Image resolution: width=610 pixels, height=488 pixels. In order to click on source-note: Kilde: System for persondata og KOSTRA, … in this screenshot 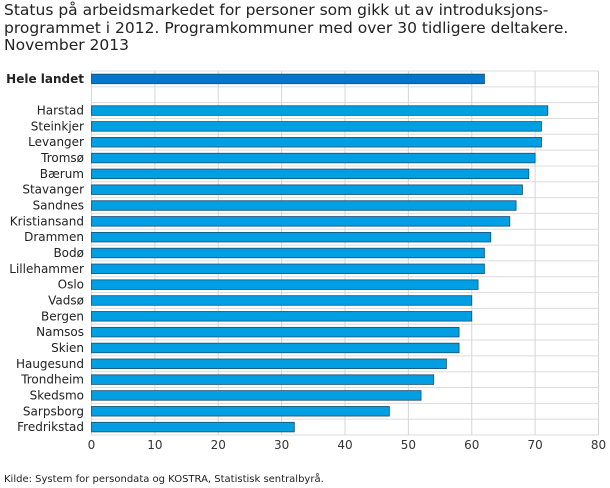, I will do `click(164, 479)`.